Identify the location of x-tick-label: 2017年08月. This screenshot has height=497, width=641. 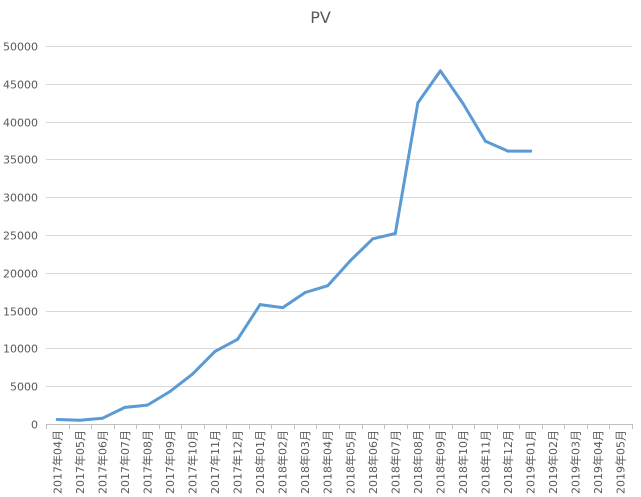
(147, 462).